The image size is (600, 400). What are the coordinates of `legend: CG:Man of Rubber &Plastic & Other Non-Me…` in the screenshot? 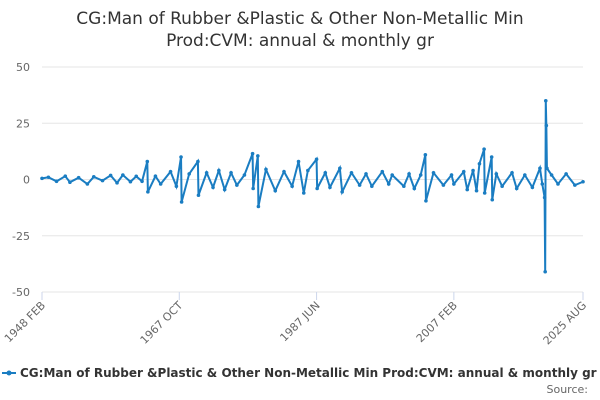 It's located at (299, 373).